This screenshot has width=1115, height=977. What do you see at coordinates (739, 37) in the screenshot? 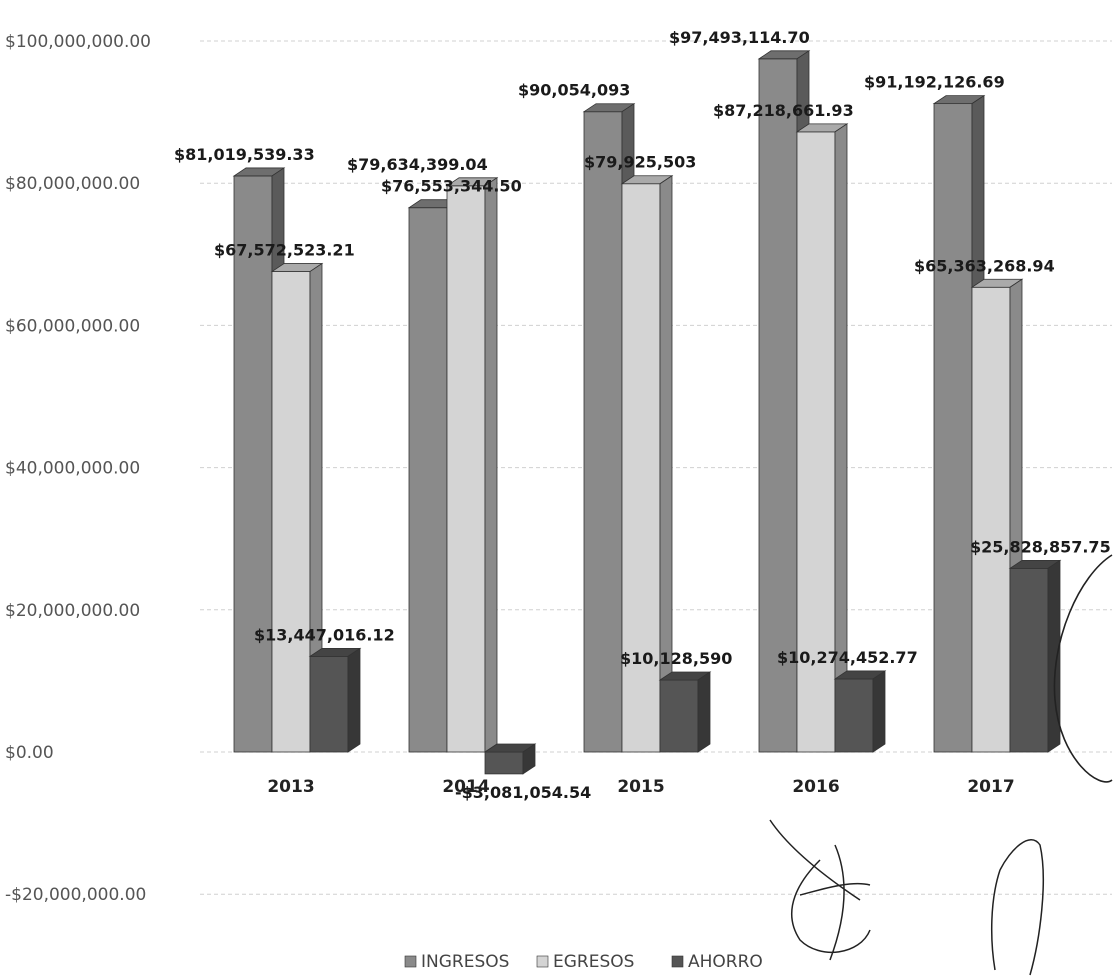
I see `data-label: $97,493,114.70` at bounding box center [739, 37].